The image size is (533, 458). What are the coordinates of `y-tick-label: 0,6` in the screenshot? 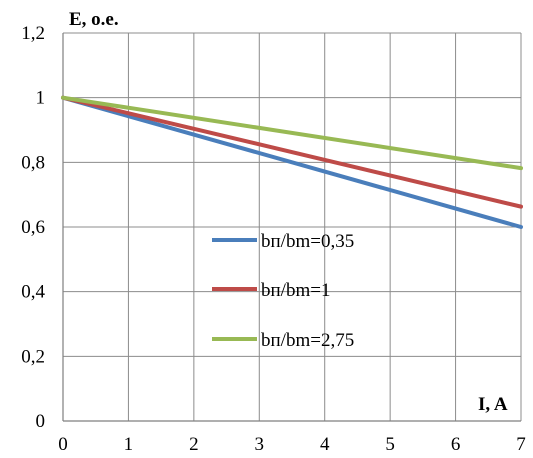 It's located at (33, 227).